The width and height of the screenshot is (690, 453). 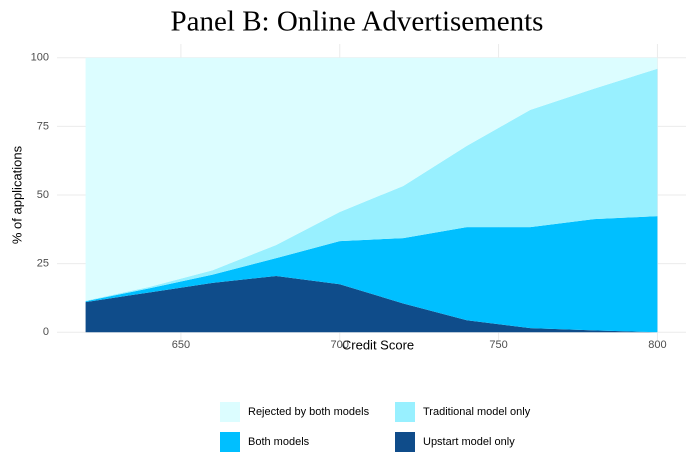 What do you see at coordinates (43, 195) in the screenshot?
I see `y-tick-label: 50` at bounding box center [43, 195].